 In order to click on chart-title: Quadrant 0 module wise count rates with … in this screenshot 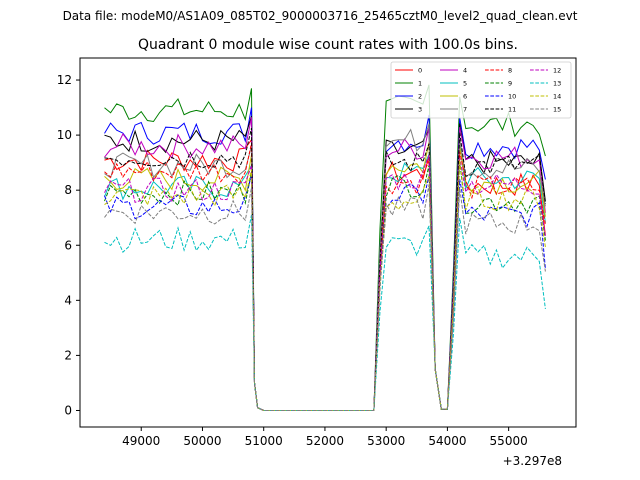, I will do `click(328, 45)`.